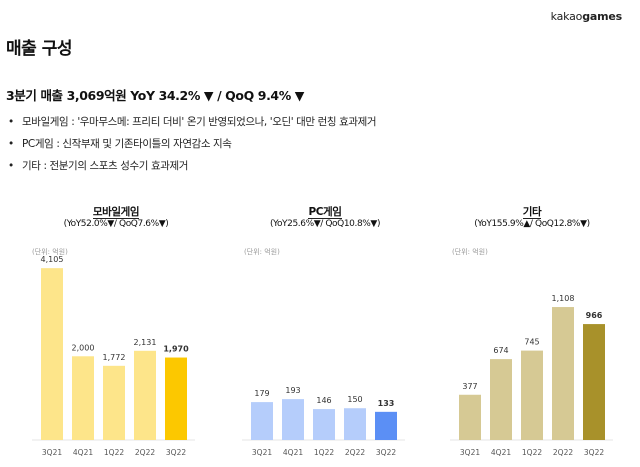 The width and height of the screenshot is (640, 467). Describe the element at coordinates (354, 399) in the screenshot. I see `data-label-2Q22: 150` at that location.